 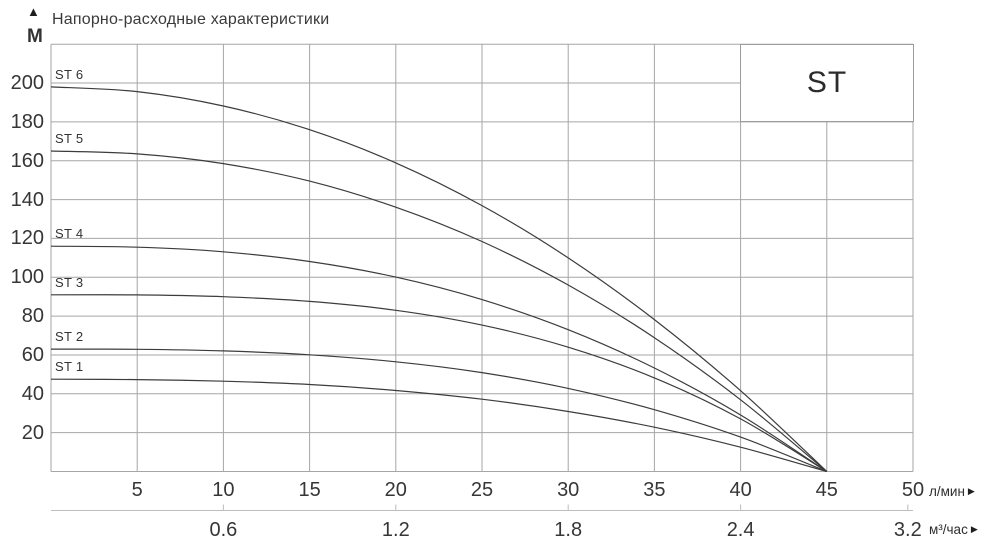 What do you see at coordinates (27, 121) in the screenshot?
I see `y-tick-label: 180` at bounding box center [27, 121].